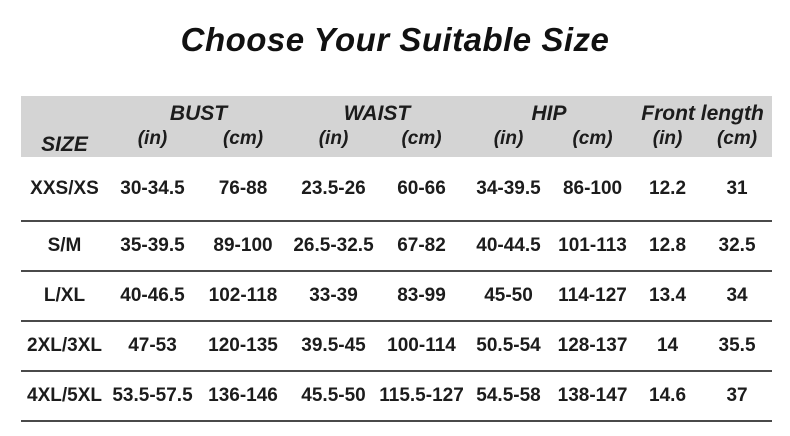  I want to click on cell-front-length-cm: 37, so click(737, 396).